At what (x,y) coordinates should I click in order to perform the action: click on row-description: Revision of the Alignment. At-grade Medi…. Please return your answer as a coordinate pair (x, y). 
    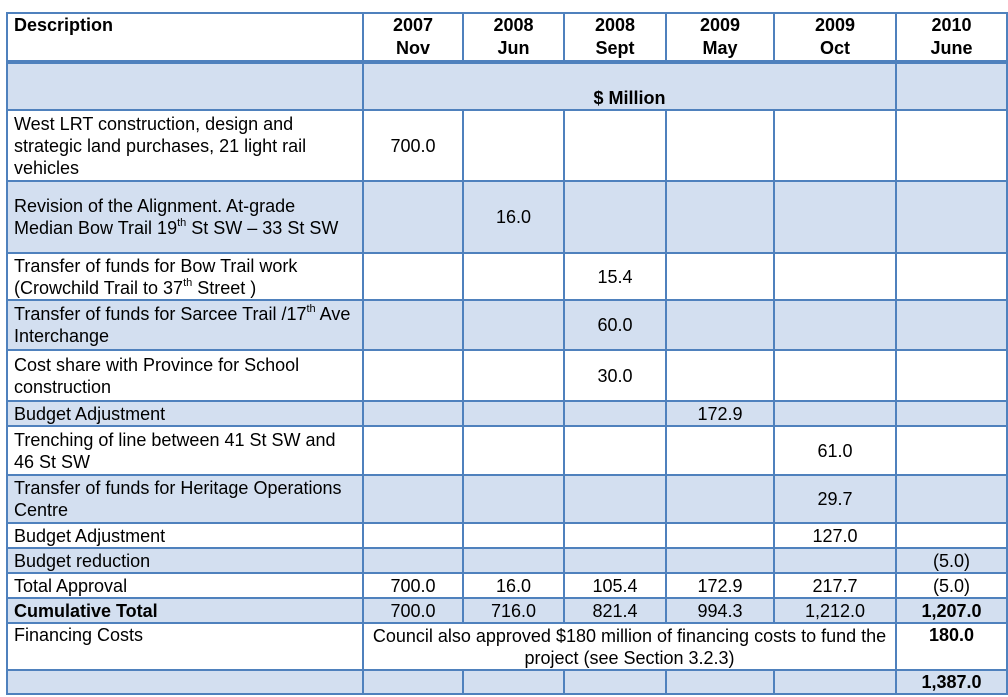
    Looking at the image, I should click on (185, 217).